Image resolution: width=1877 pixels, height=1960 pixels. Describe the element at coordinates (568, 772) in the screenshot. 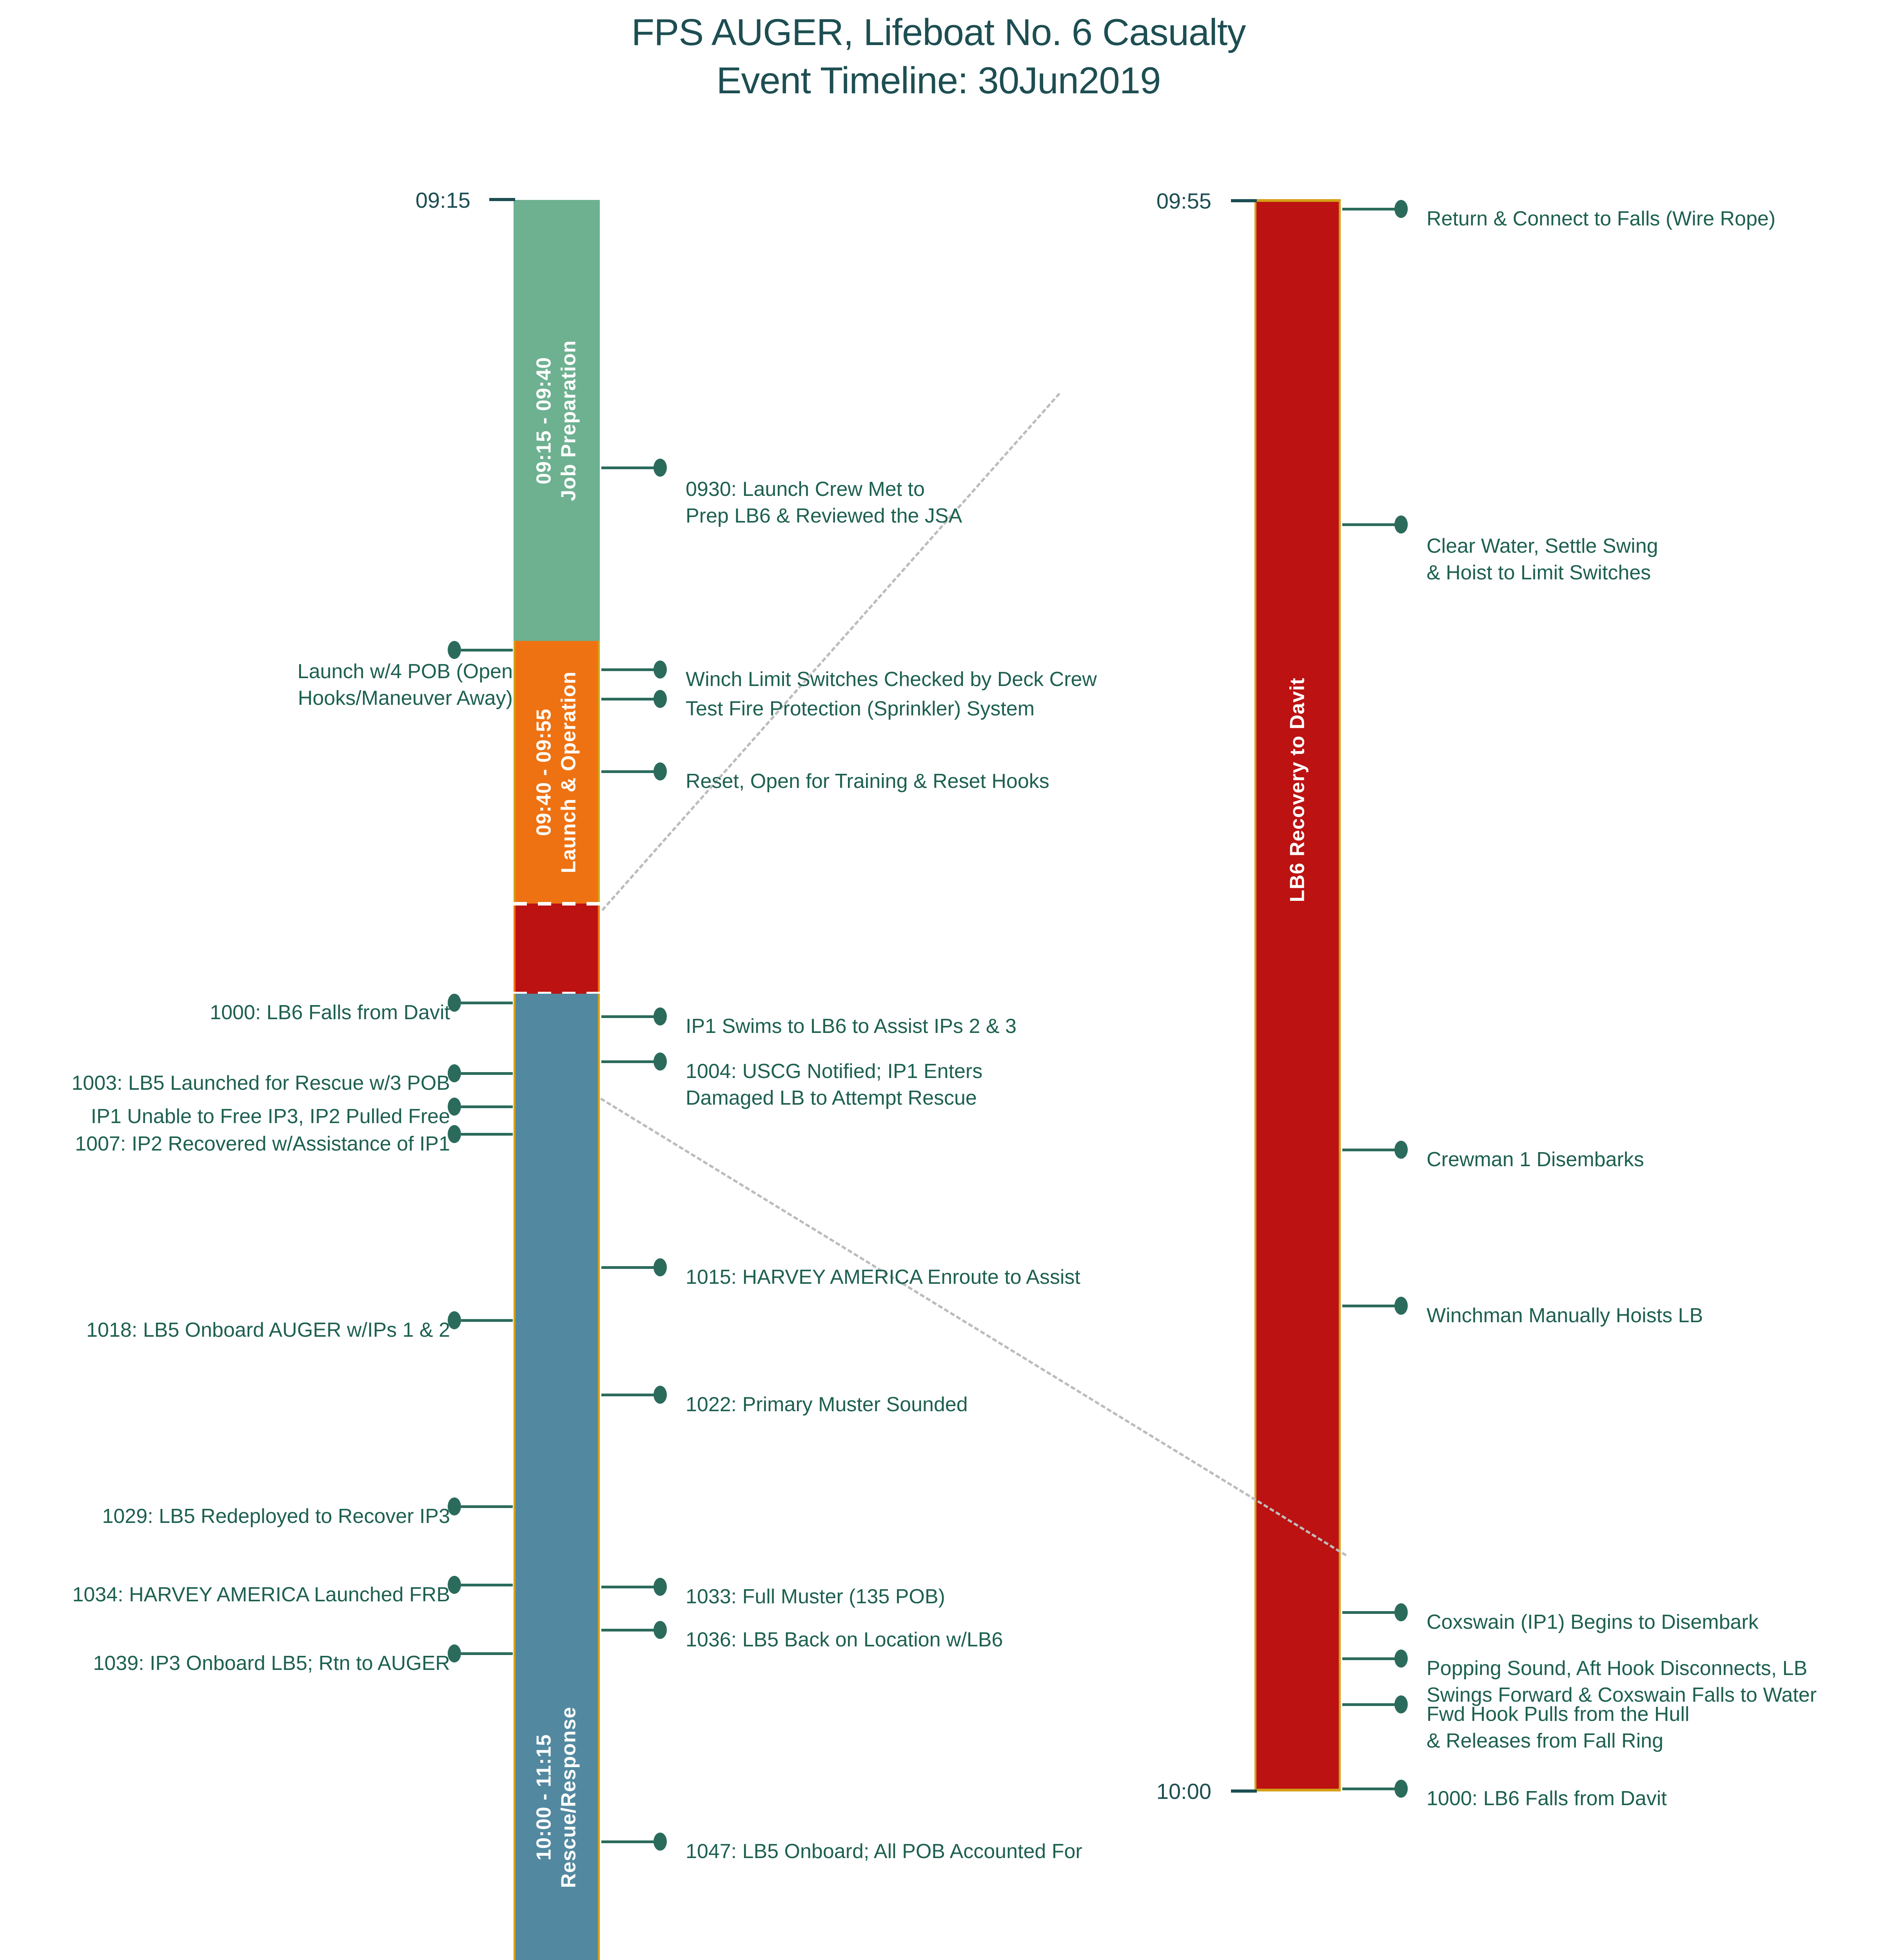

I see `segment-label: Launch & Operation` at that location.